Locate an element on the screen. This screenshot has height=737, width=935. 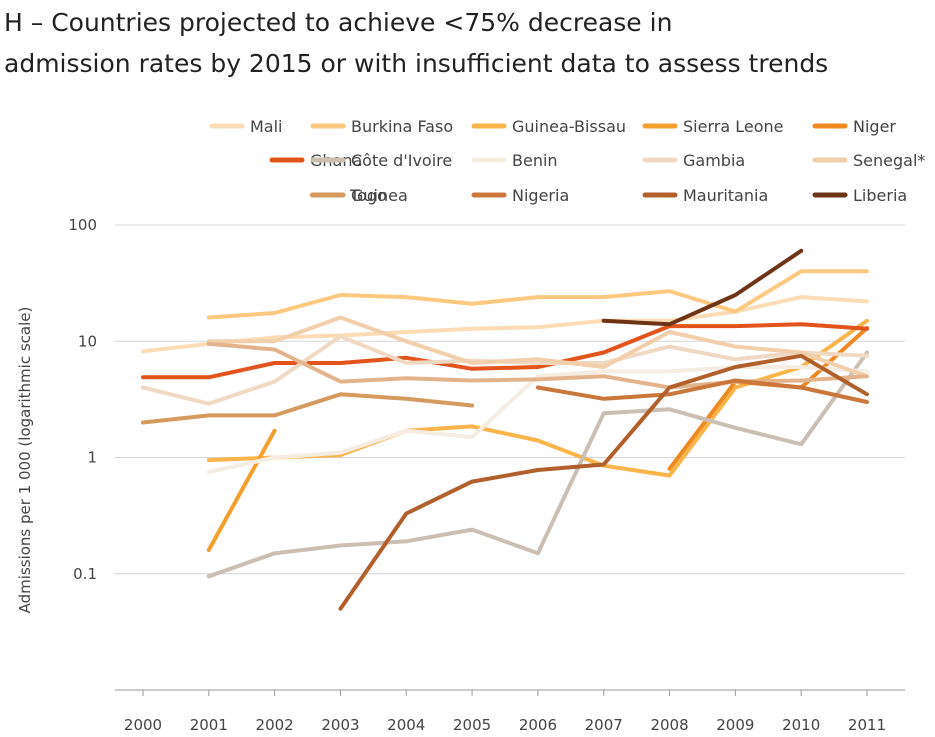
series-line-sierra-leone is located at coordinates (241, 490).